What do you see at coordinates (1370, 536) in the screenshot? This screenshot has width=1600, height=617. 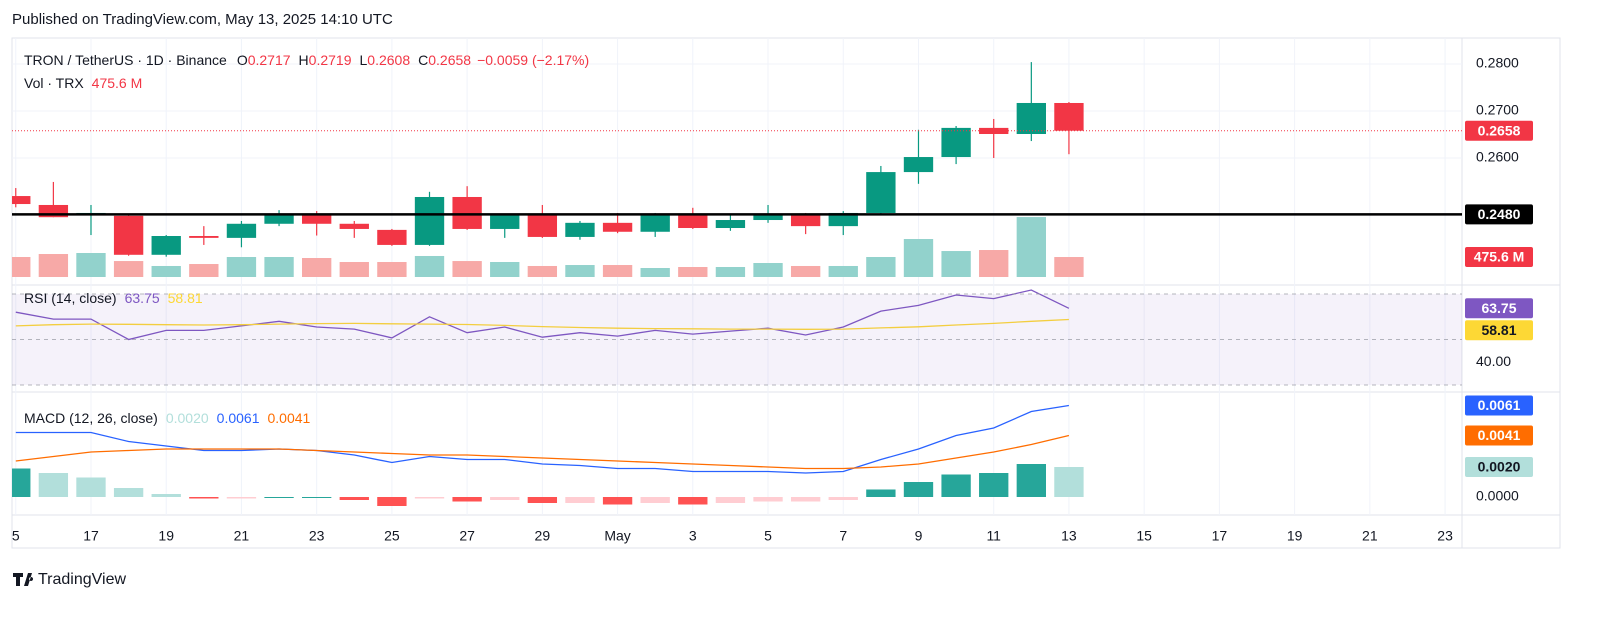 I see `x-tick-label: 21` at bounding box center [1370, 536].